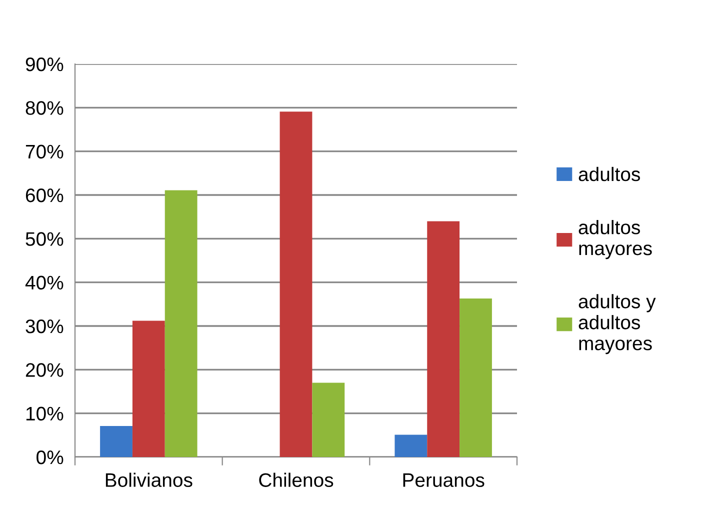 This screenshot has height=508, width=725. Describe the element at coordinates (45, 413) in the screenshot. I see `y-tick-label: 10%` at that location.